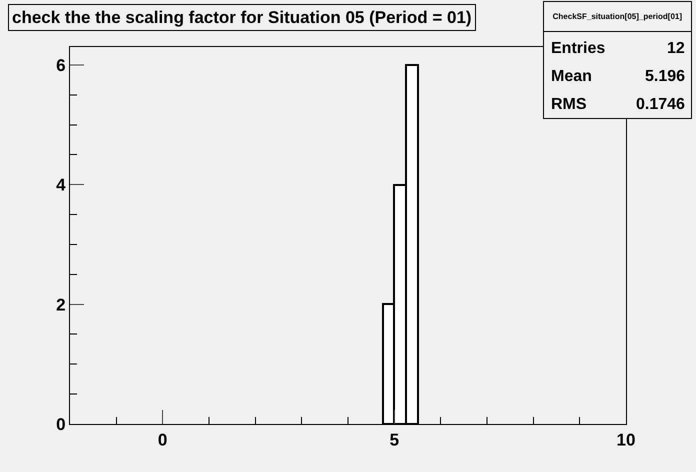 This screenshot has height=472, width=696. I want to click on annotation: RMS, so click(569, 104).